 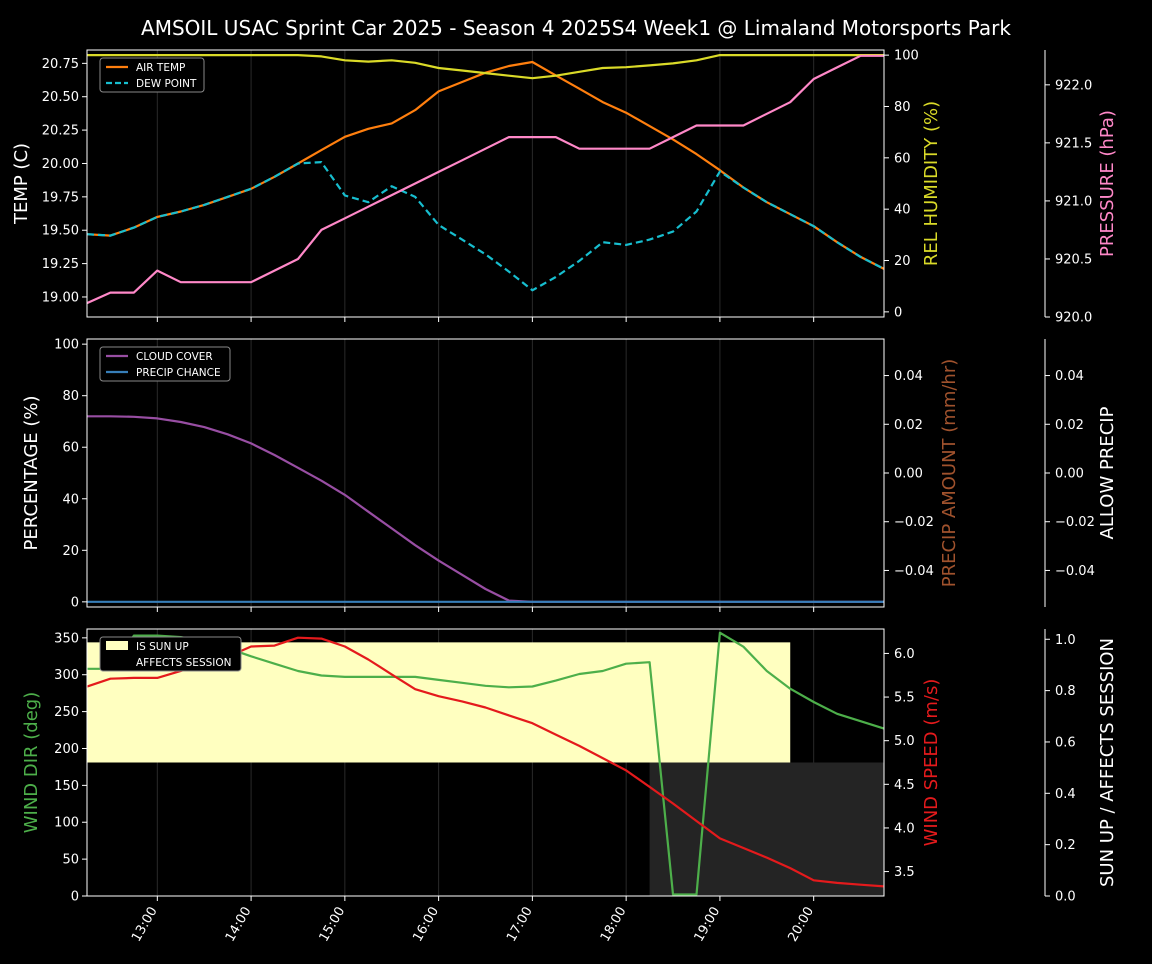 What do you see at coordinates (908, 376) in the screenshot?
I see `right1-tick-label-2-5: 0.04` at bounding box center [908, 376].